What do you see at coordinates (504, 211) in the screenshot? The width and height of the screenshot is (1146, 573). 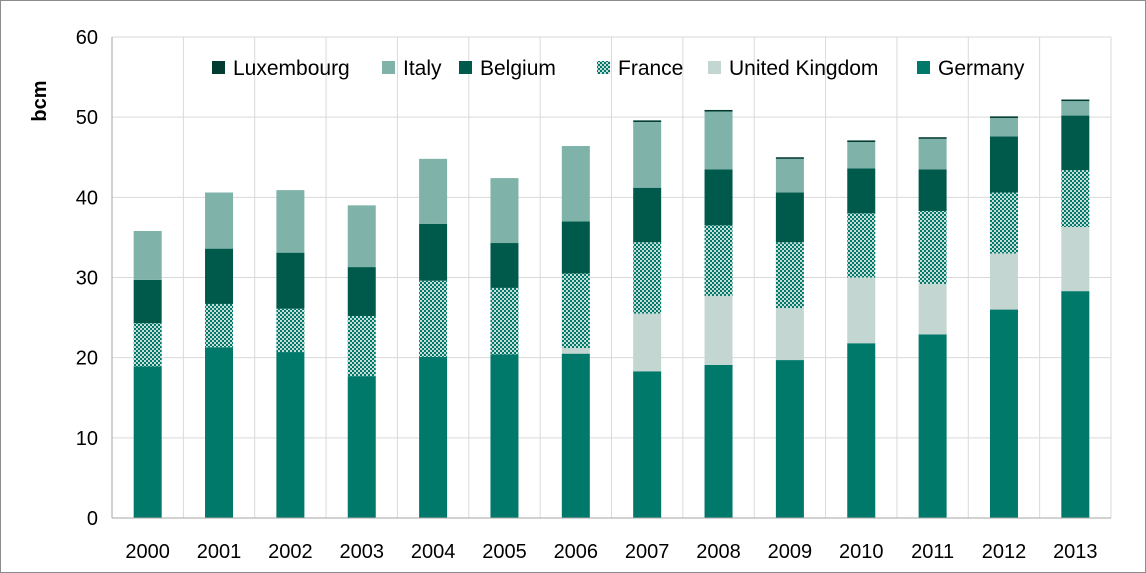 I see `bar-italy-2005` at bounding box center [504, 211].